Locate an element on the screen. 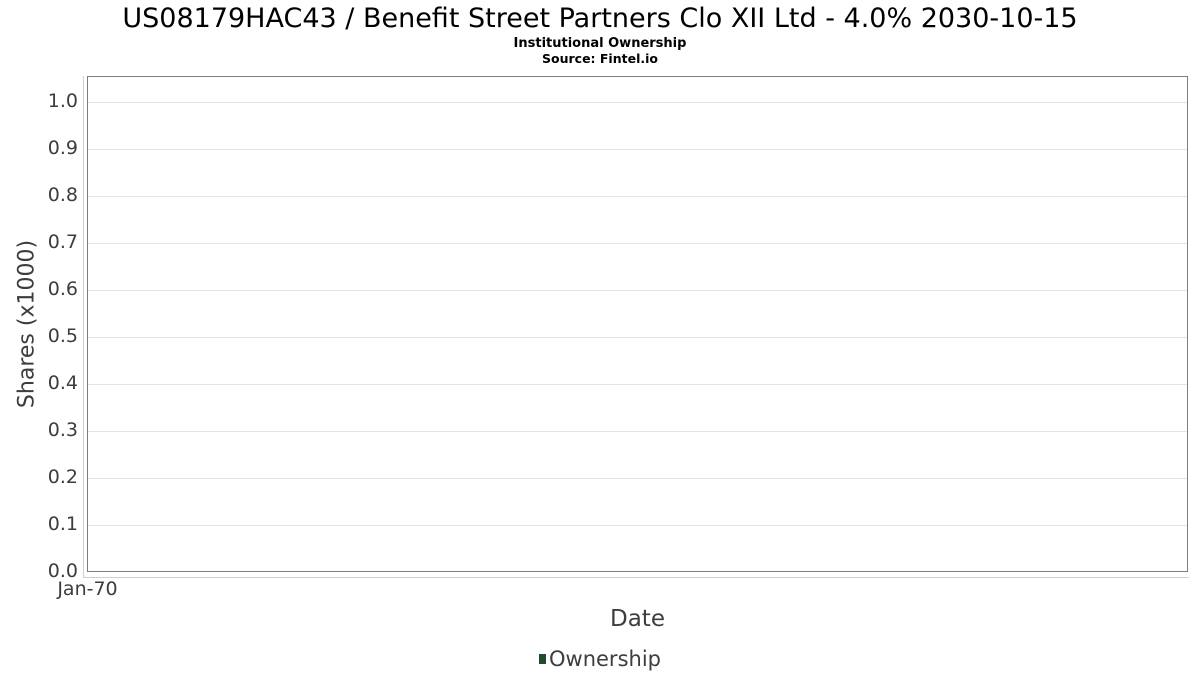 The image size is (1200, 675). x-axis-label: Date is located at coordinates (637, 619).